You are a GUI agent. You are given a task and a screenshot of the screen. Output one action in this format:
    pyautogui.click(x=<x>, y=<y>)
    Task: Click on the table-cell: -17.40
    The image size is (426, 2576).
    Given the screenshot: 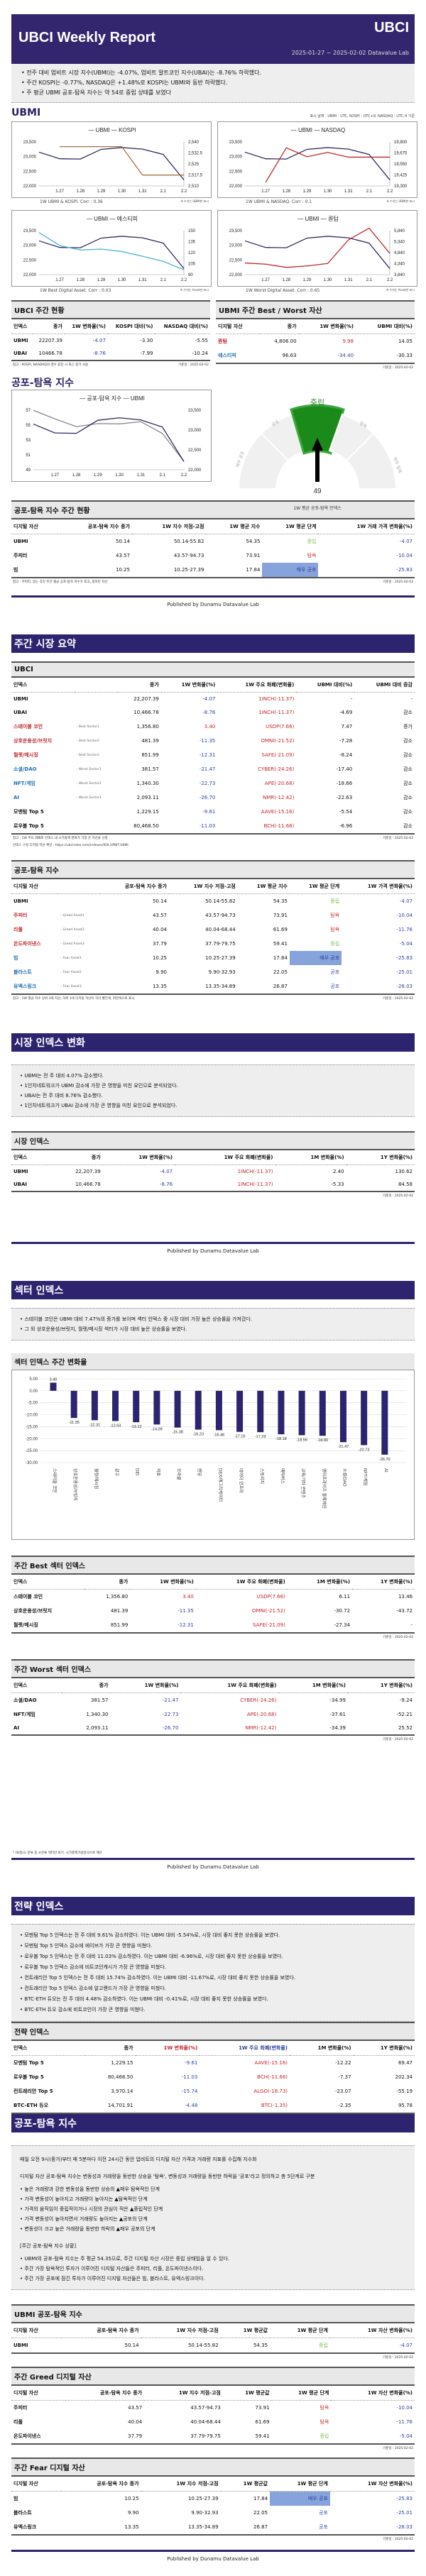 What is the action you would take?
    pyautogui.click(x=344, y=769)
    